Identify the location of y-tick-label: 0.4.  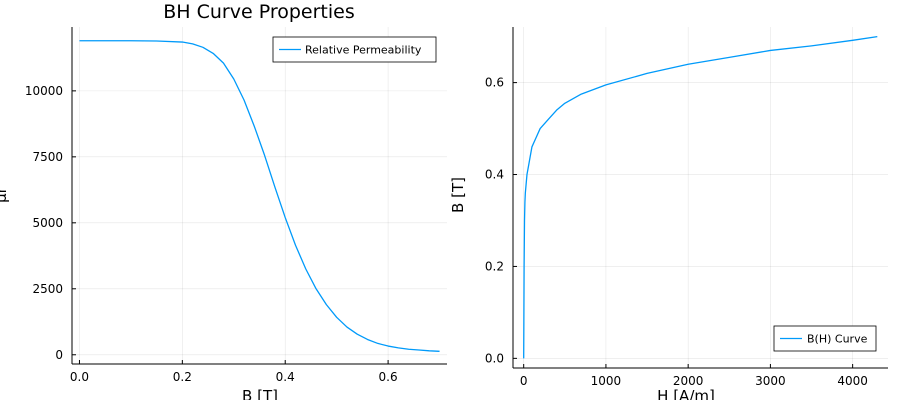
(494, 175).